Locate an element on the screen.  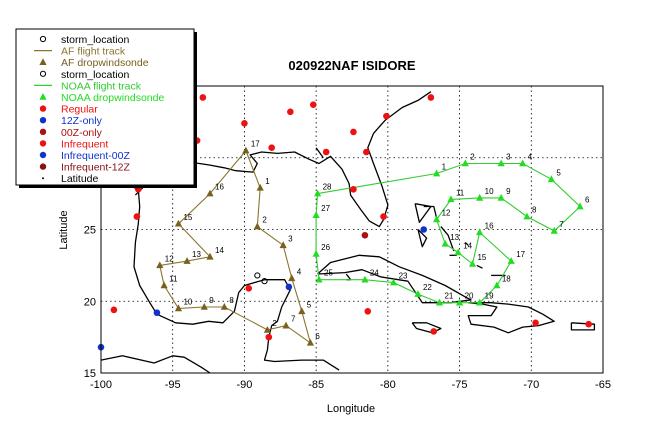
noaa-dropwindsonde-label: 22 is located at coordinates (427, 287).